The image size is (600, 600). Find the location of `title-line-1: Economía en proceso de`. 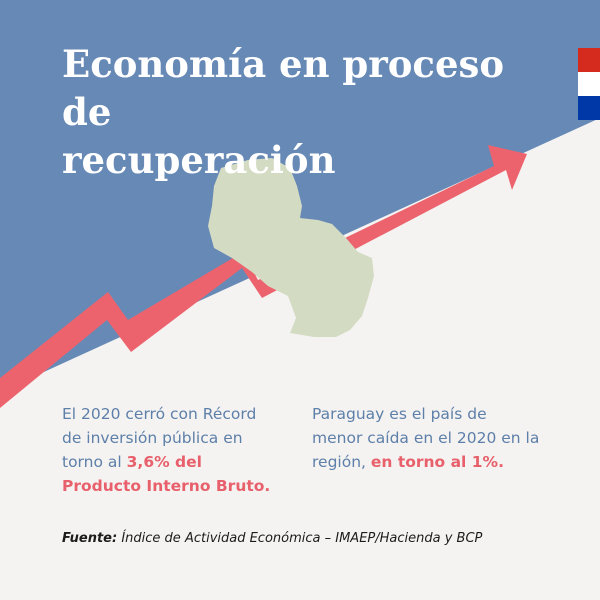

title-line-1: Economía en proceso de is located at coordinates (283, 88).